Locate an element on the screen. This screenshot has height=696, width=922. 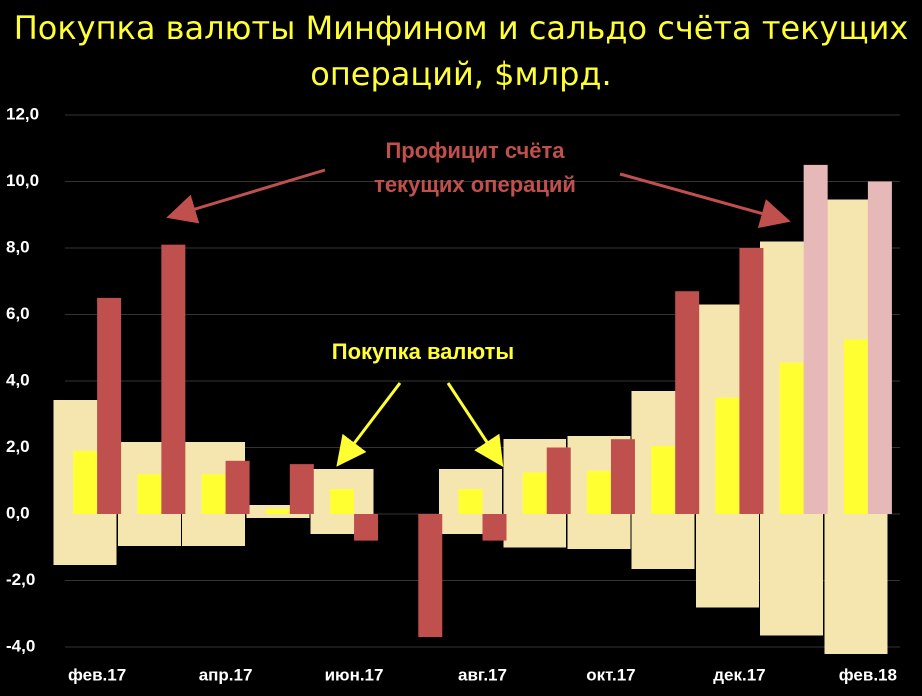
annotation: Профицит счёта is located at coordinates (475, 150).